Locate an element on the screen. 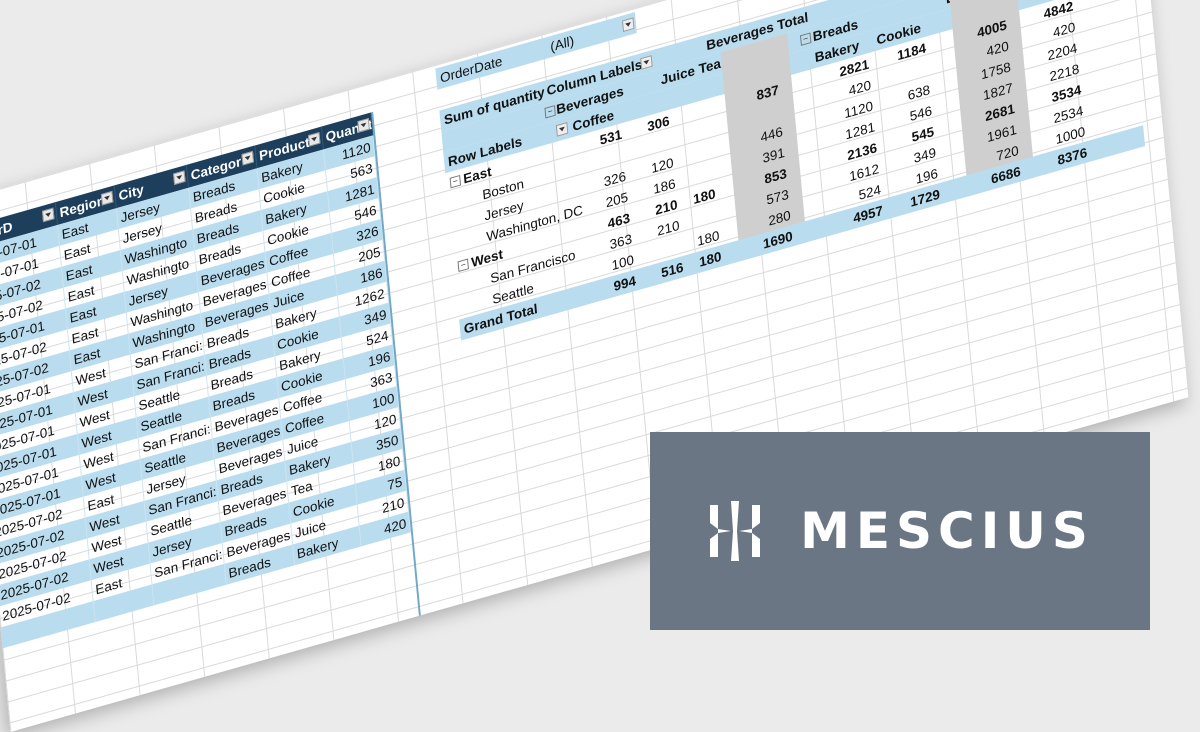 Image resolution: width=1200 pixels, height=732 pixels. mescius-logo-icon is located at coordinates (735, 531).